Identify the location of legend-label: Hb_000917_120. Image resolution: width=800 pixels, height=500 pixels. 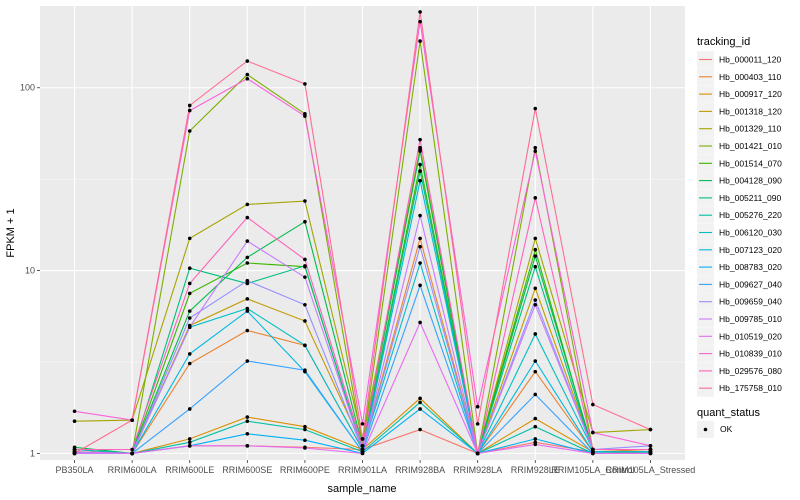
(750, 94).